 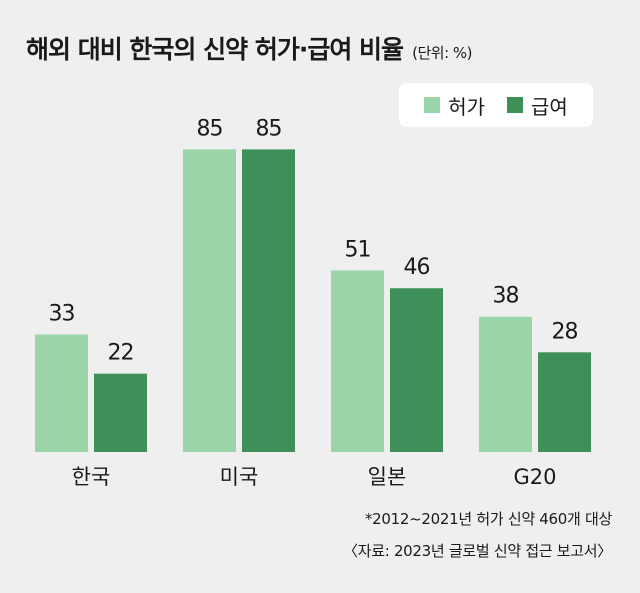 I want to click on data-label-0-1: 22, so click(x=121, y=353).